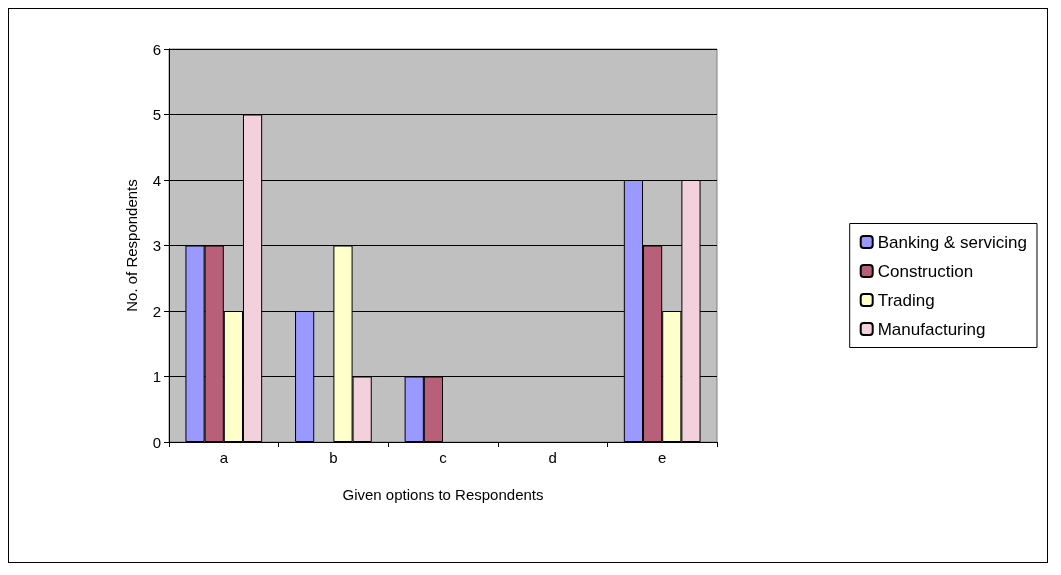 This screenshot has width=1061, height=575. What do you see at coordinates (931, 329) in the screenshot?
I see `legend-label: Manufacturing` at bounding box center [931, 329].